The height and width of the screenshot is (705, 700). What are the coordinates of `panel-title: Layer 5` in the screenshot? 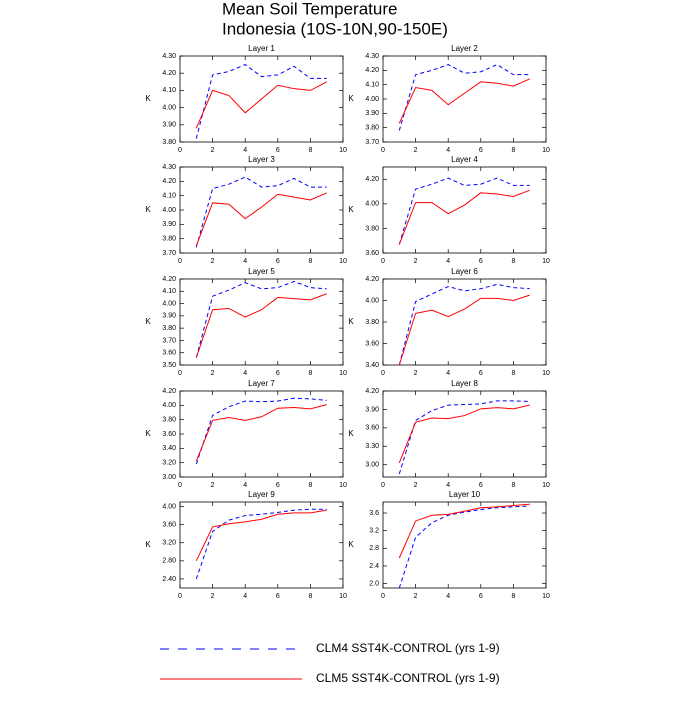 It's located at (261, 271).